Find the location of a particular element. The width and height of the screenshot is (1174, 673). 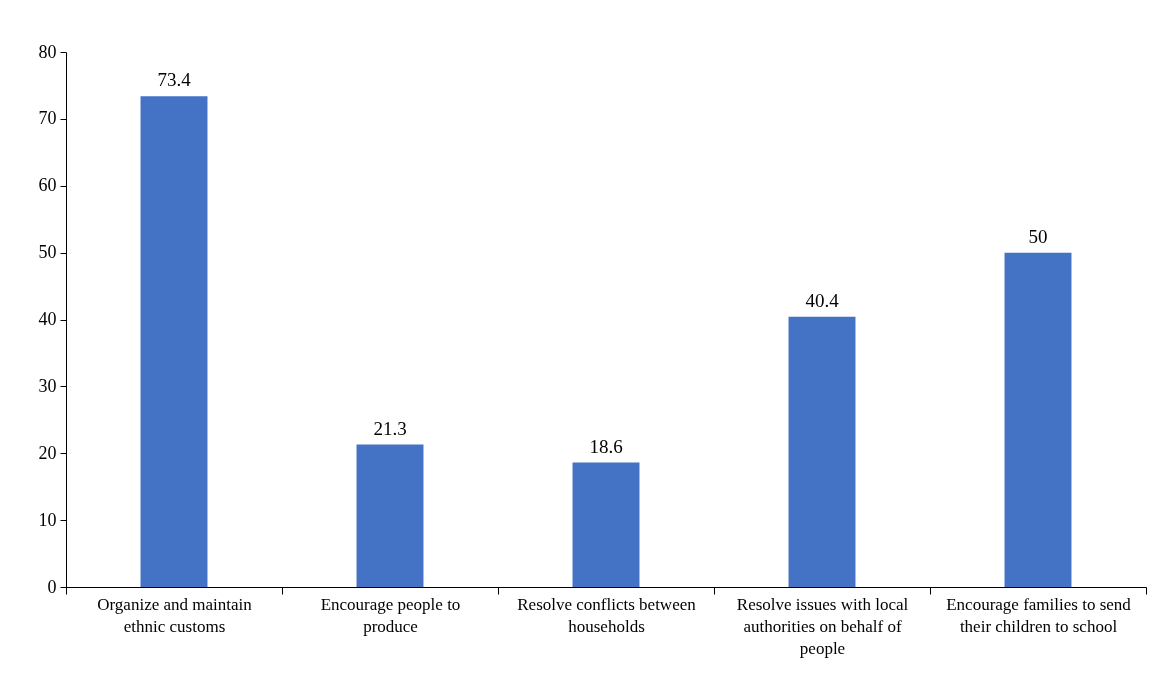

data-label: 18.6 is located at coordinates (606, 446).